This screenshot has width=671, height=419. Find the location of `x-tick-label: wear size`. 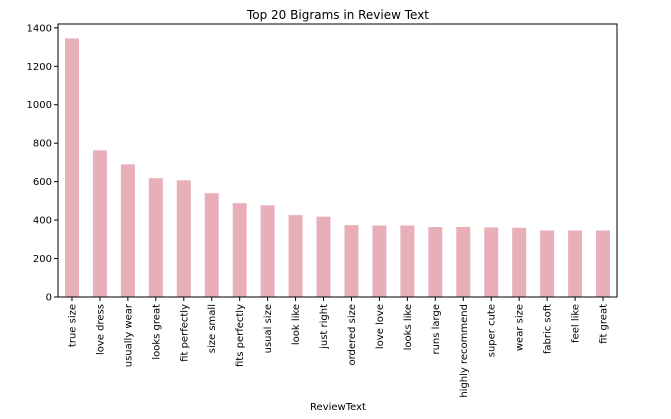

x-tick-label: wear size is located at coordinates (520, 327).